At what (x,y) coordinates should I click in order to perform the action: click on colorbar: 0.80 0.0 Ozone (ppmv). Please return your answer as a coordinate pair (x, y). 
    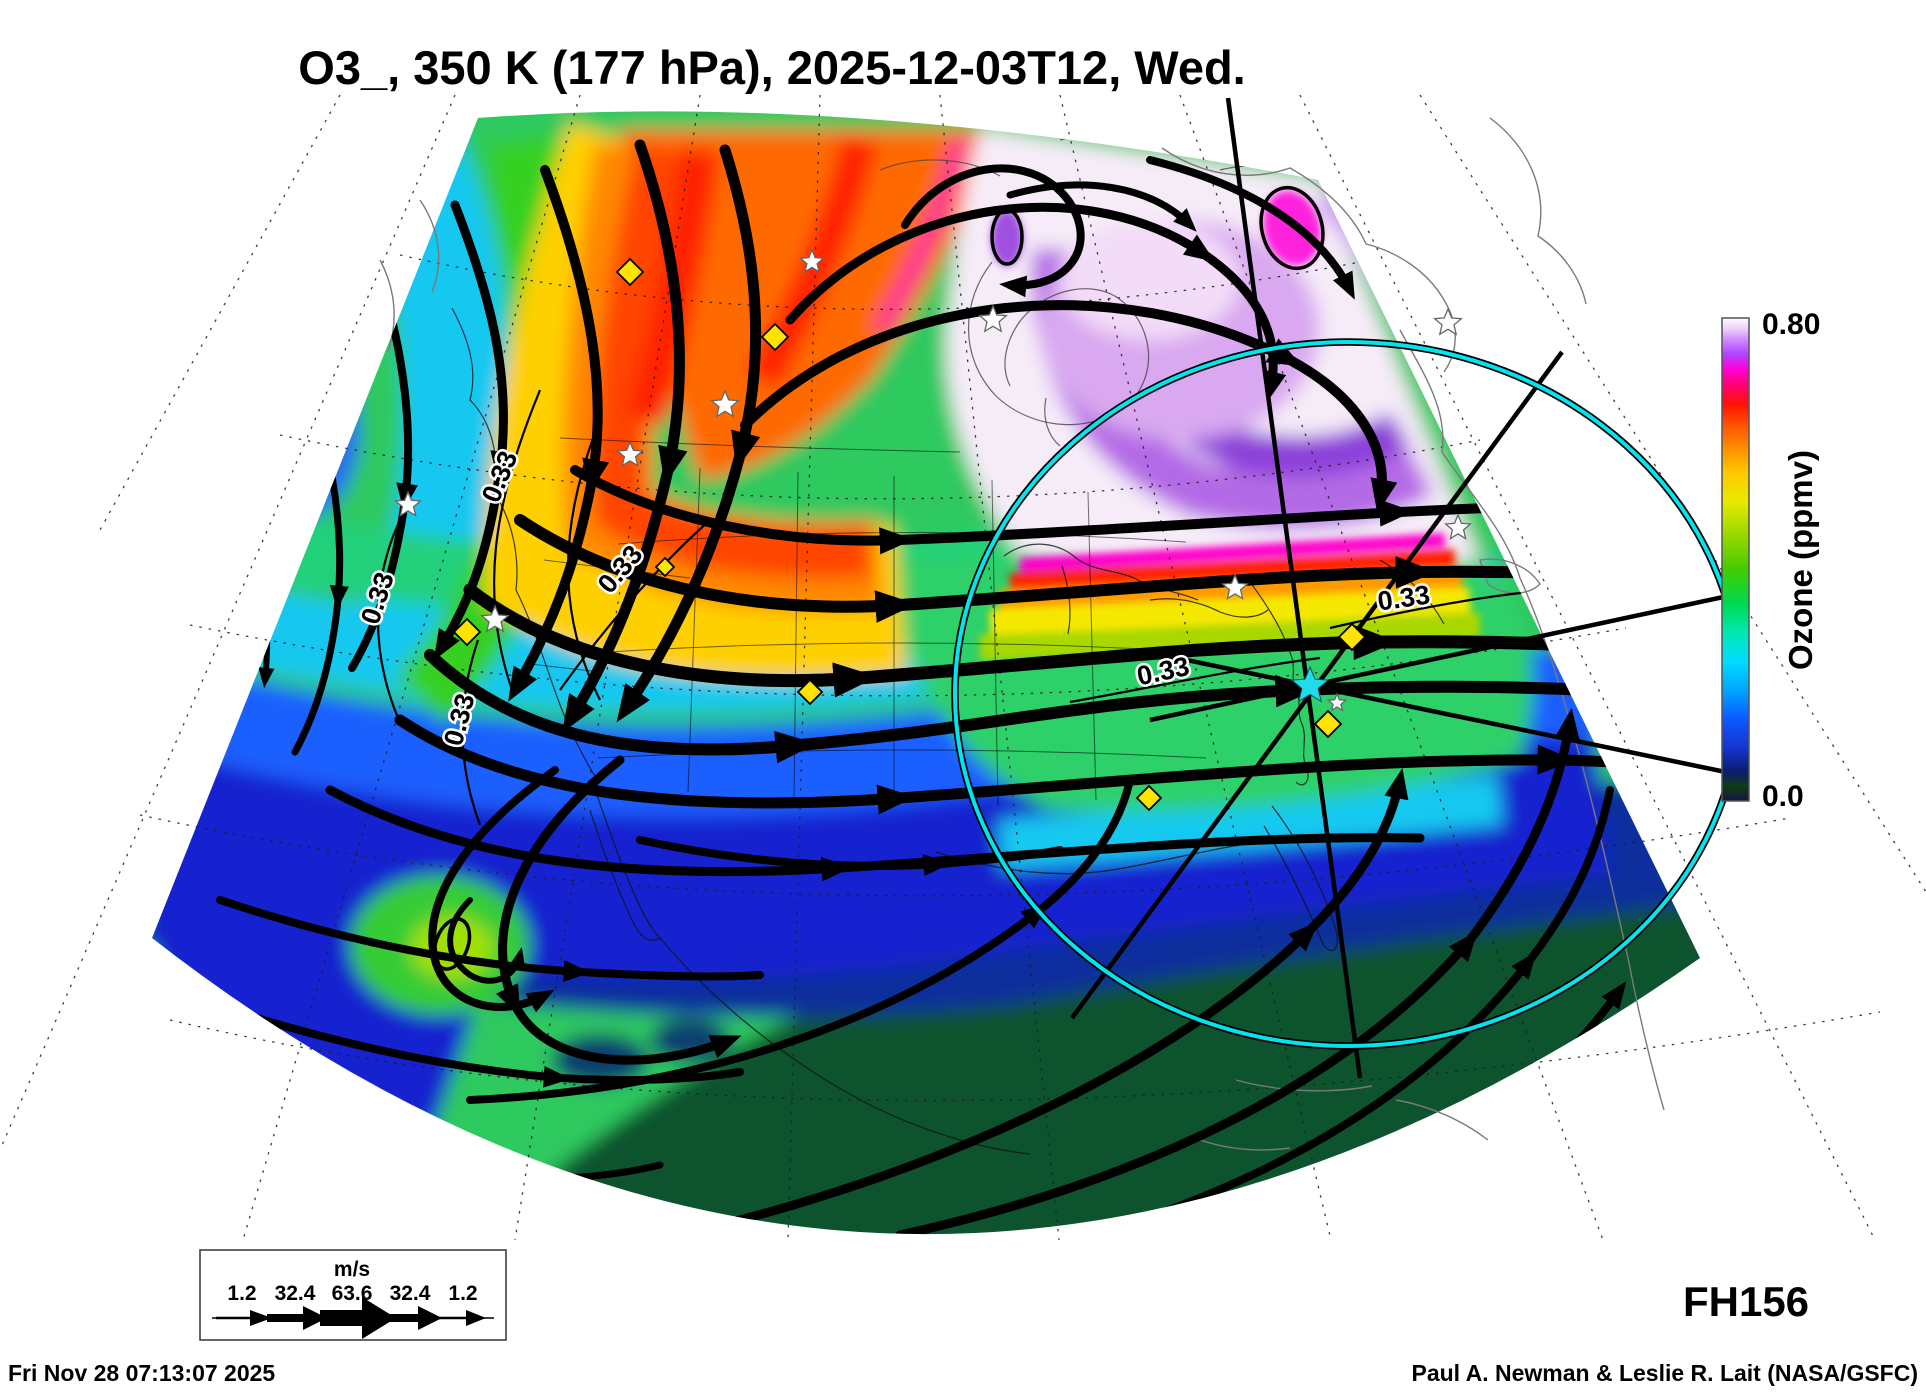
    Looking at the image, I should click on (1770, 560).